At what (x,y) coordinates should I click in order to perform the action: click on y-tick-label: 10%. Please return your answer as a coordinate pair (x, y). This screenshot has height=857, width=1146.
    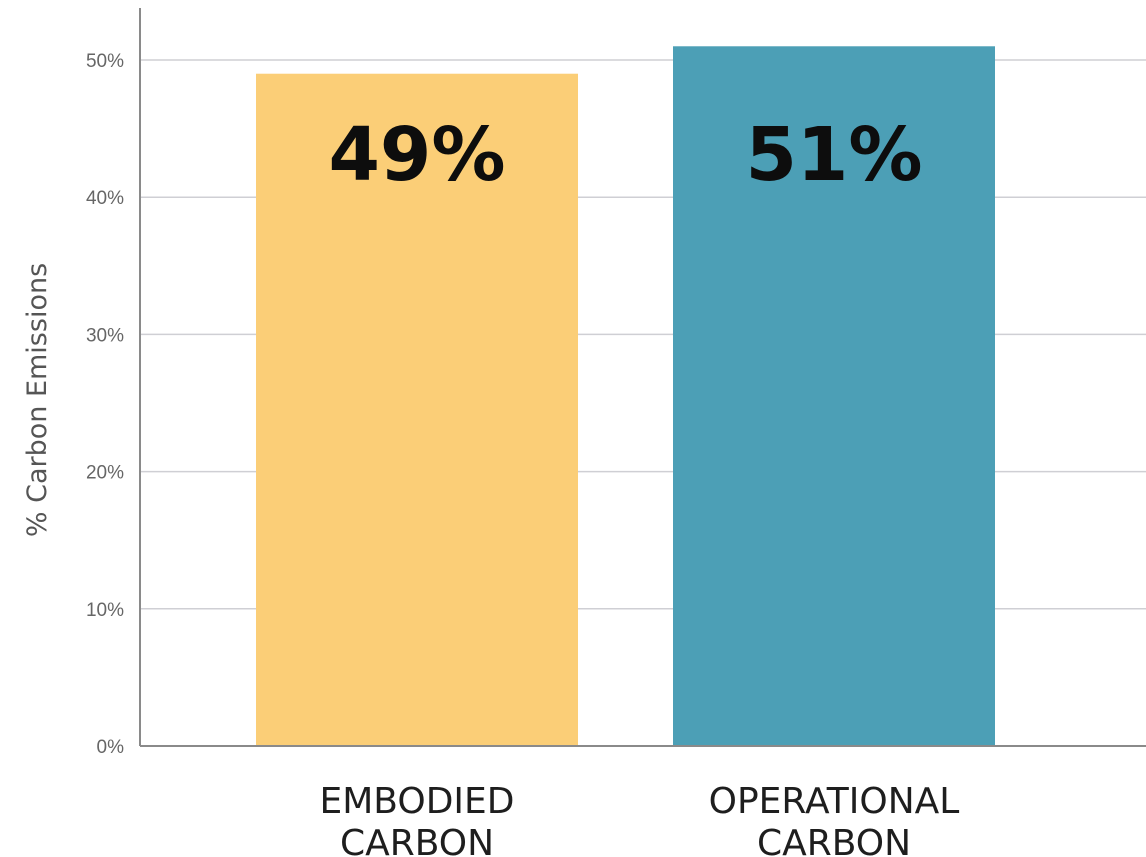
    Looking at the image, I should click on (105, 610).